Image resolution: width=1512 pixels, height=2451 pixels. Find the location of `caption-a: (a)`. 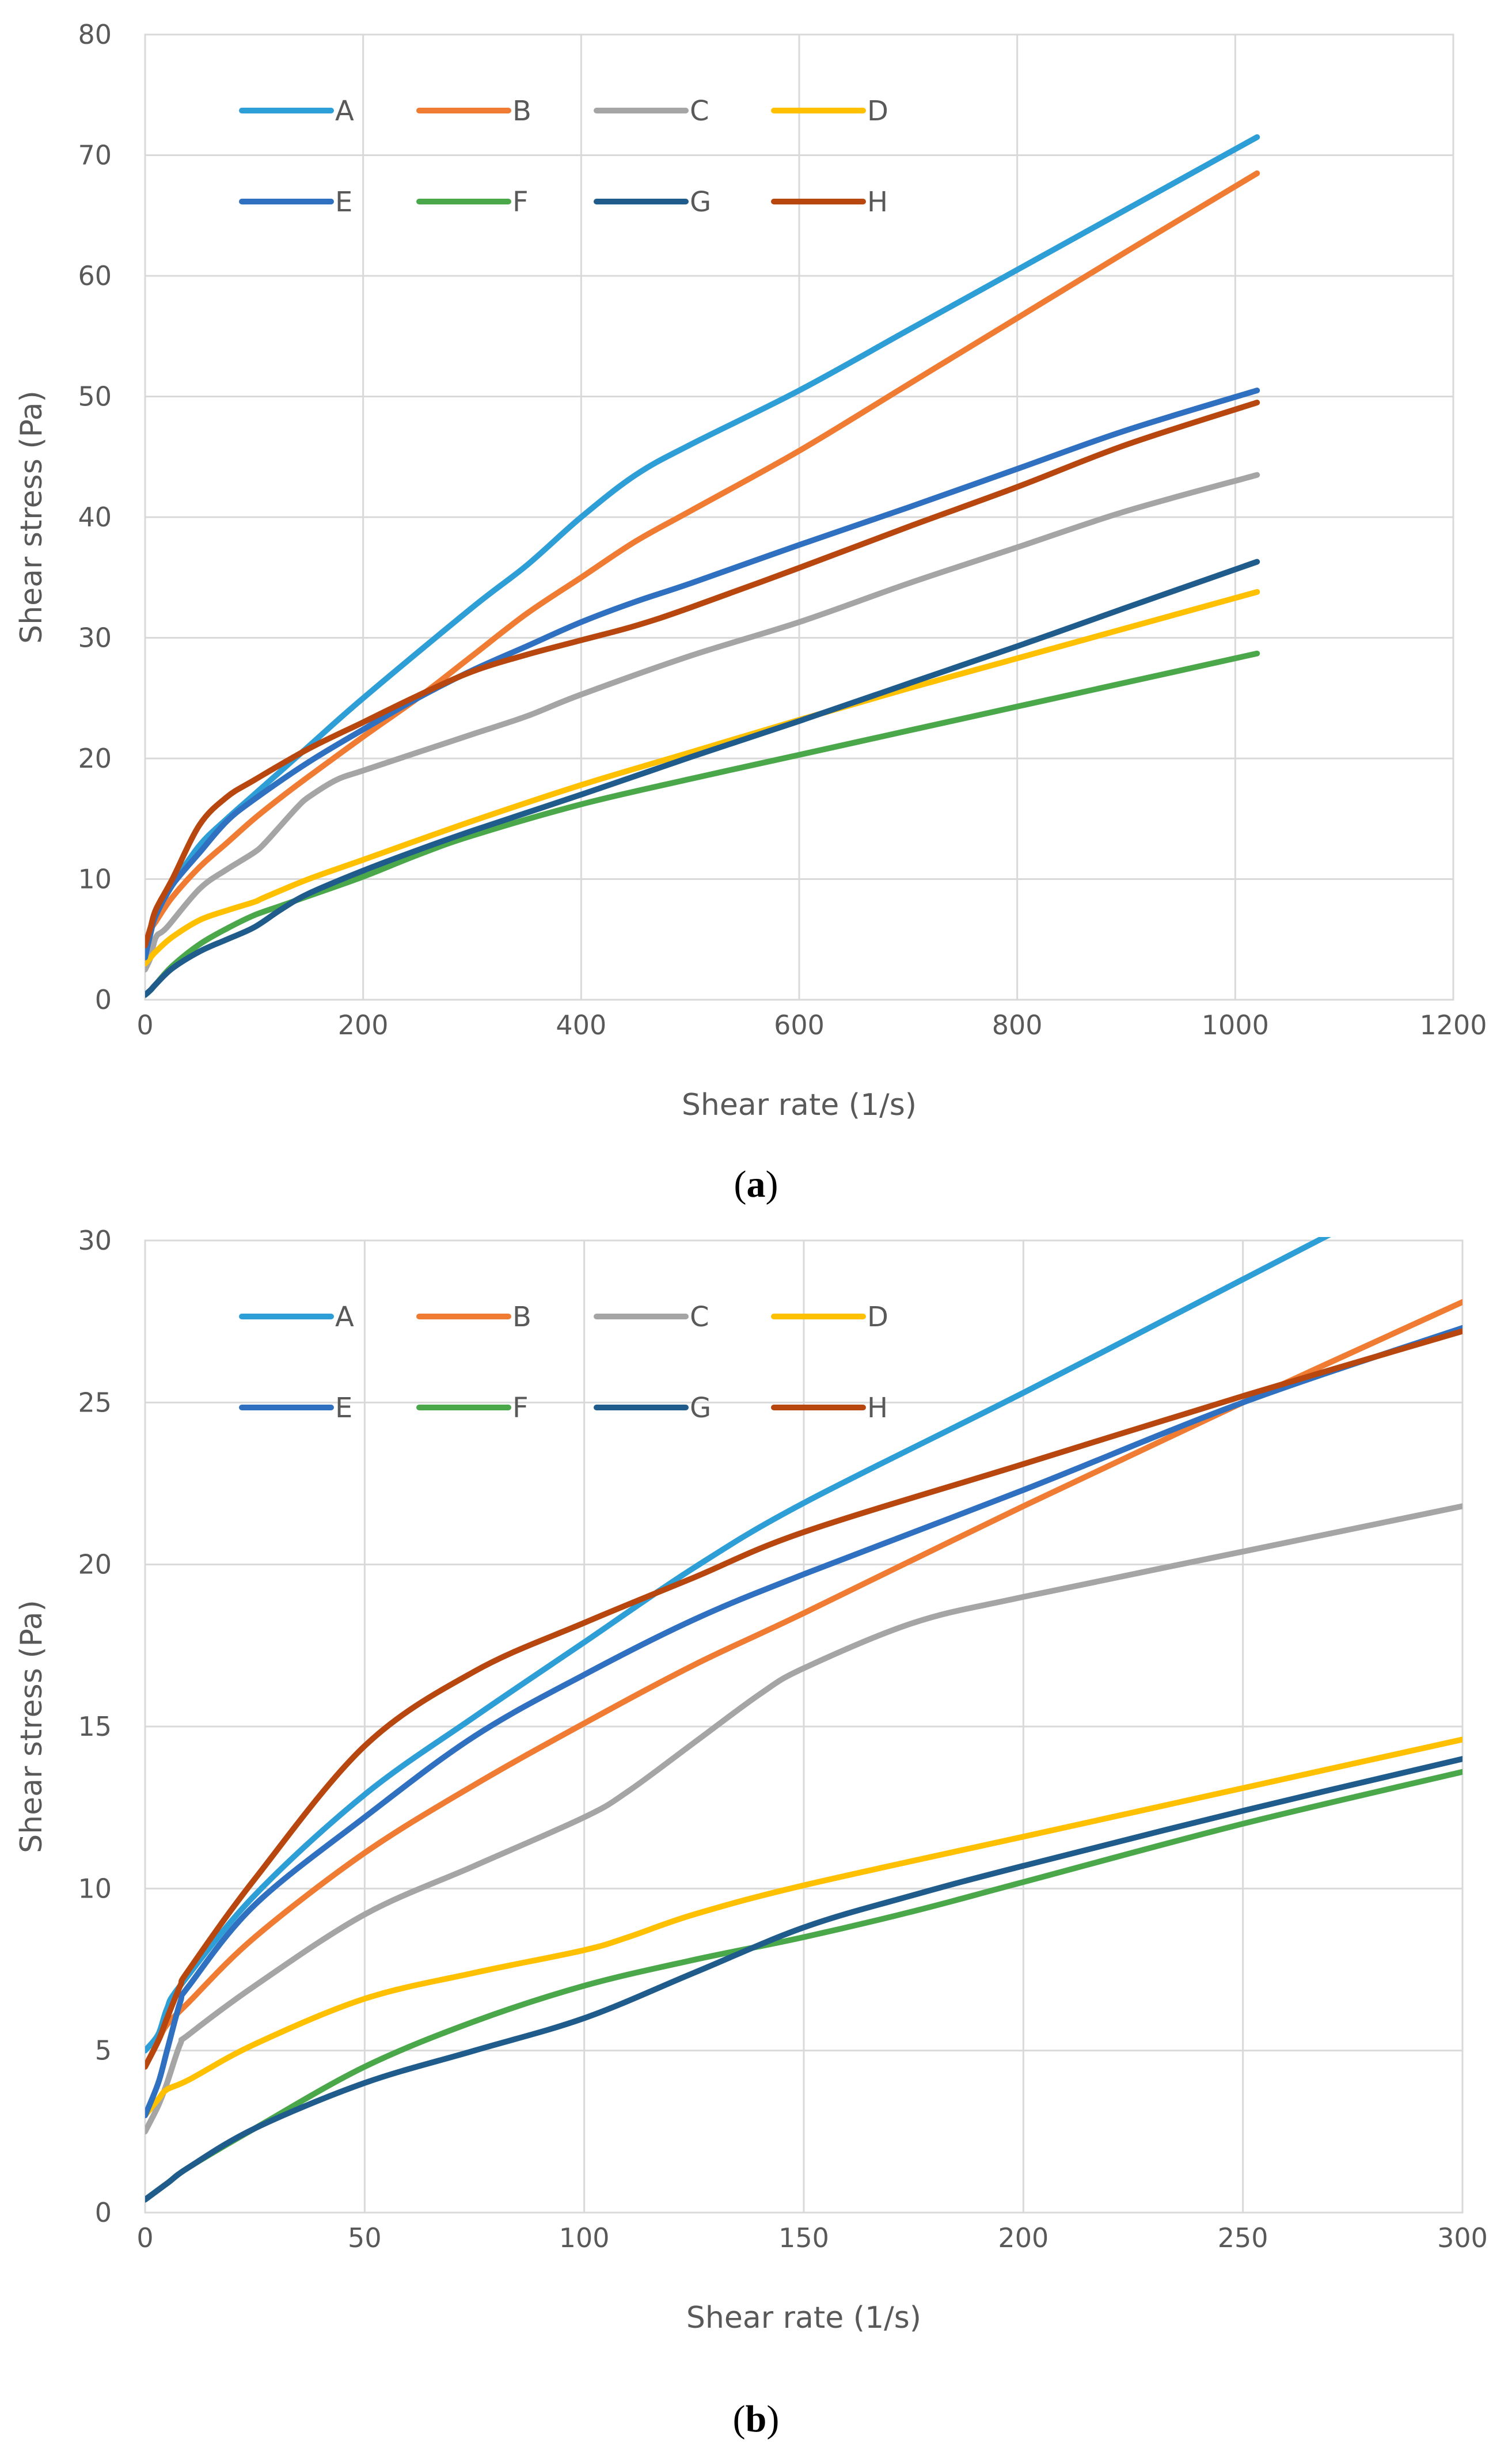

caption-a: (a) is located at coordinates (756, 1184).